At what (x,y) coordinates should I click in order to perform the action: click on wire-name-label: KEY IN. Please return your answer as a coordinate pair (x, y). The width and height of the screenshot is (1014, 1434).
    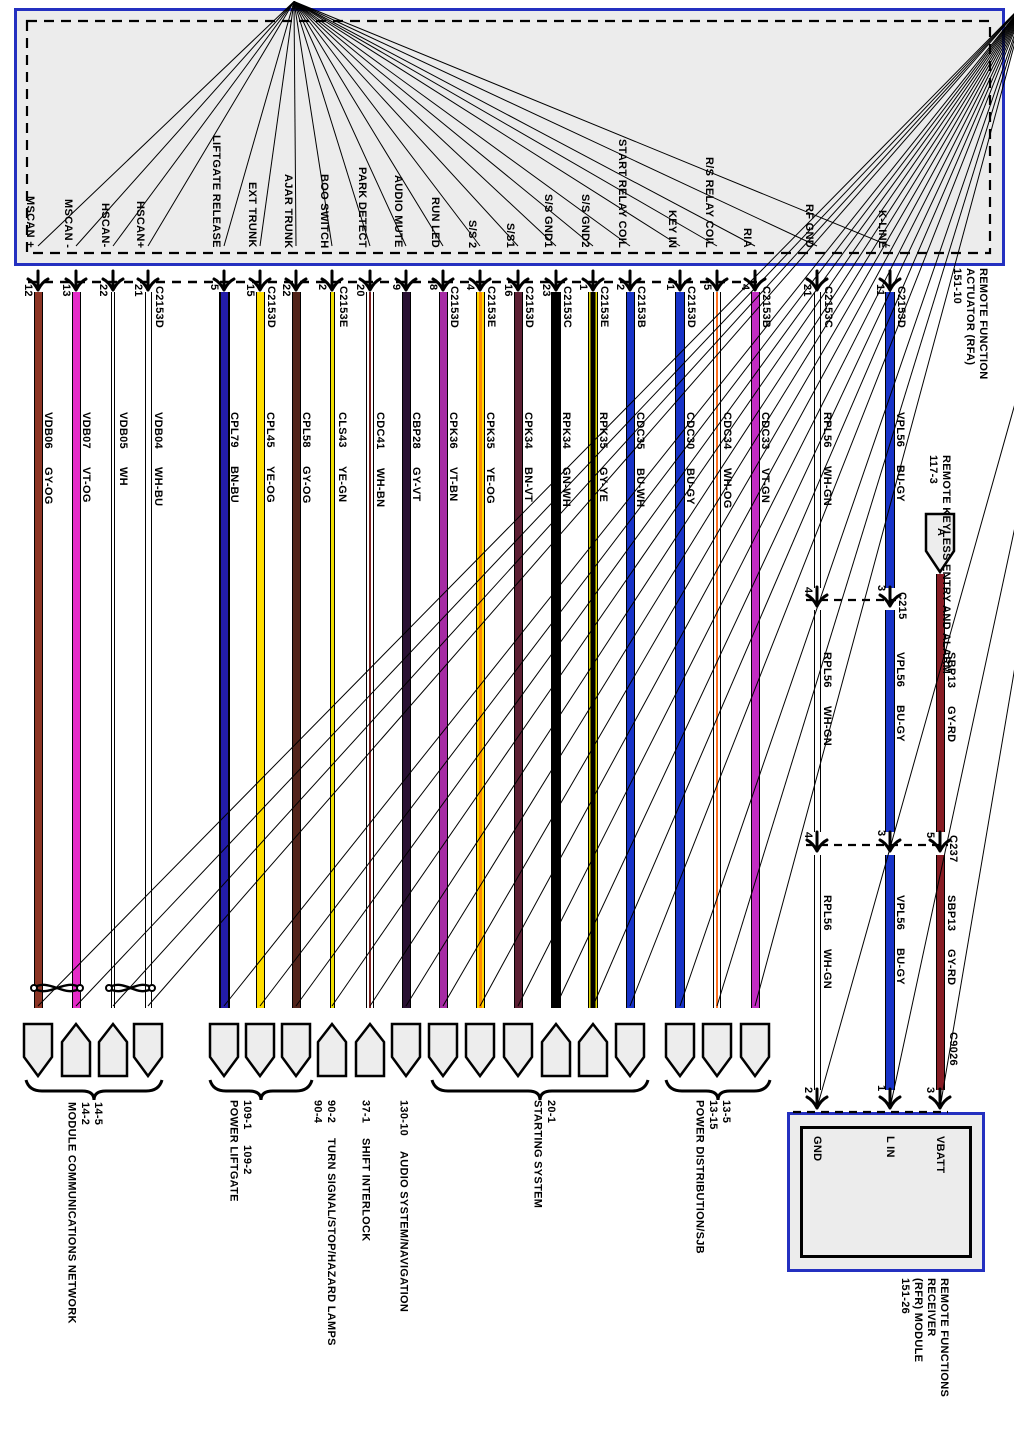
    Looking at the image, I should click on (671, 228).